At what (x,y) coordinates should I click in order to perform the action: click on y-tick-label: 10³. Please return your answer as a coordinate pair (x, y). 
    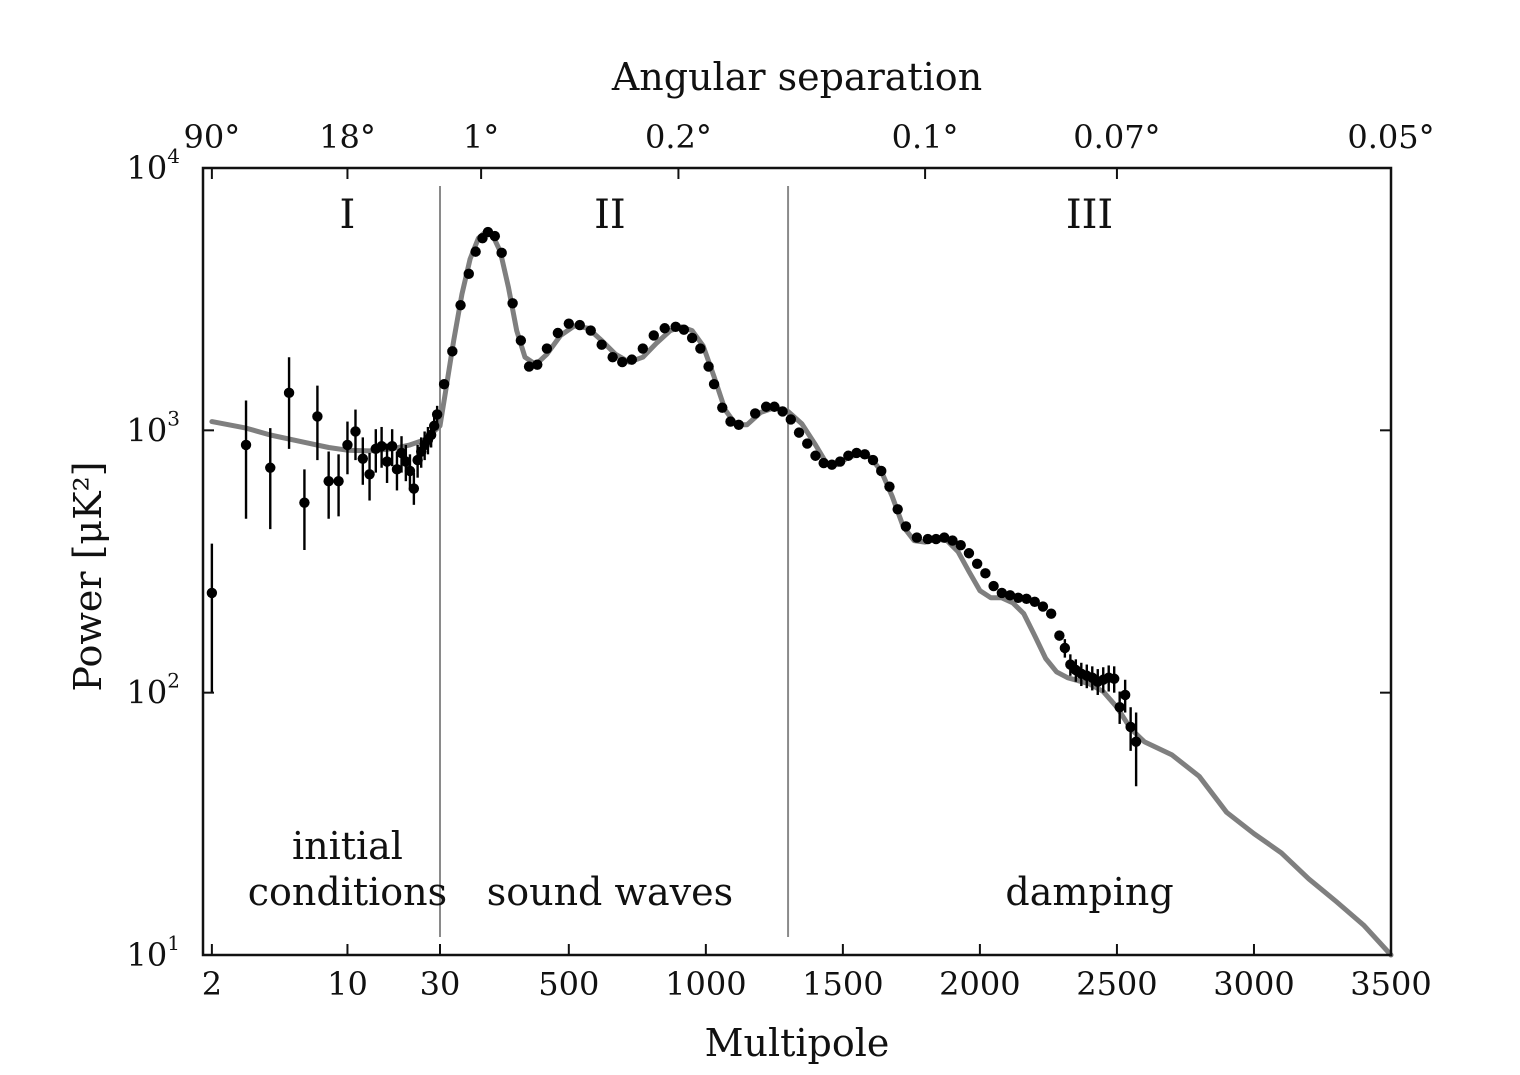
    Looking at the image, I should click on (153, 427).